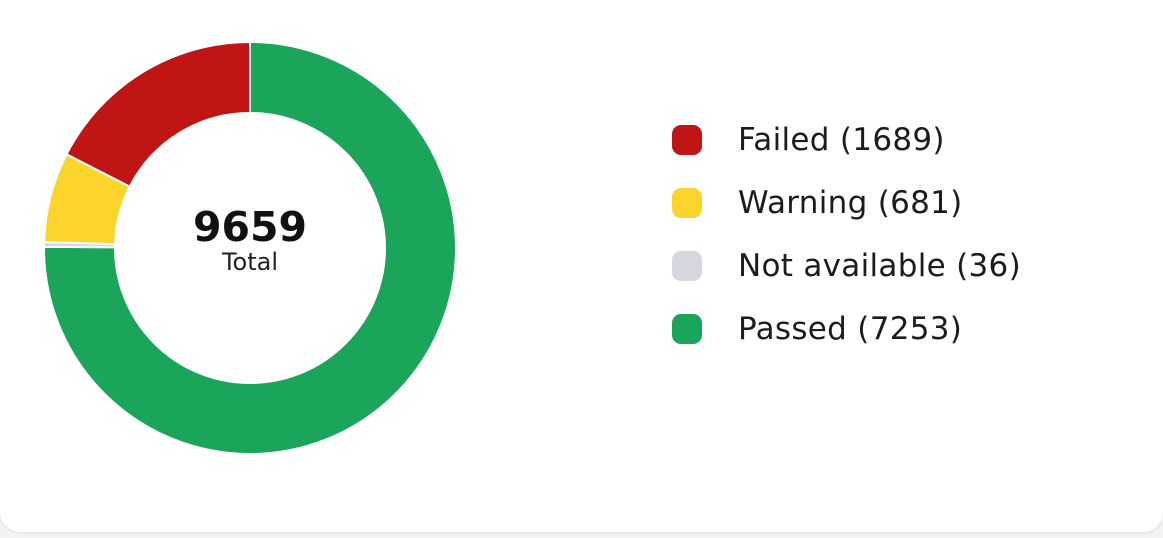 The image size is (1163, 538). What do you see at coordinates (850, 202) in the screenshot?
I see `legend-label-warning: Warning (681)` at bounding box center [850, 202].